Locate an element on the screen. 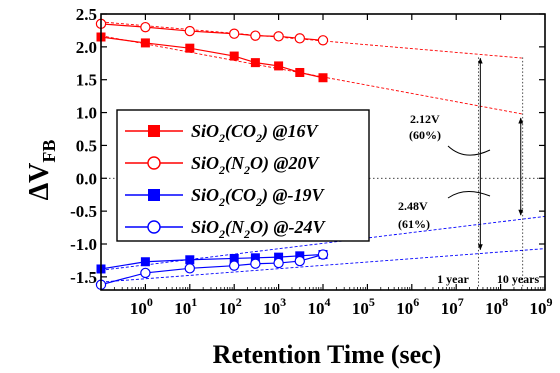 The width and height of the screenshot is (560, 373). ten-years-label: 10 years is located at coordinates (518, 279).